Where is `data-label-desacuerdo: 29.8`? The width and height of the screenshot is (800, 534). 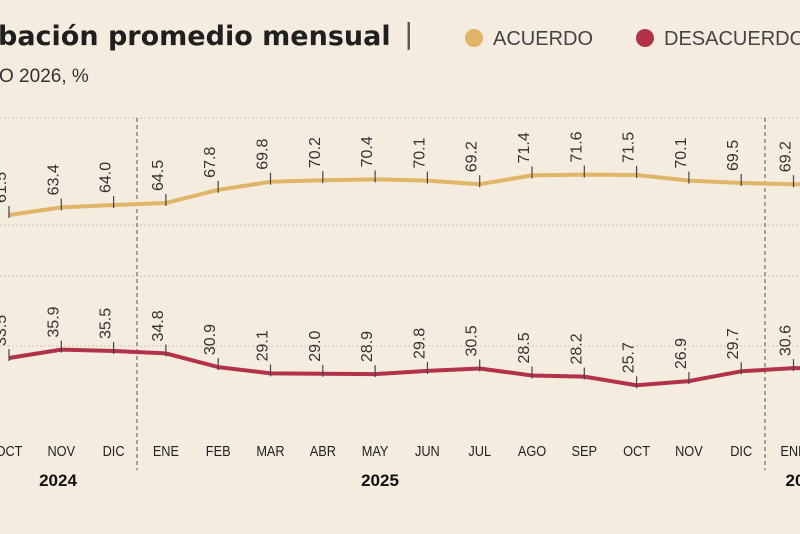
data-label-desacuerdo: 29.8 is located at coordinates (419, 343).